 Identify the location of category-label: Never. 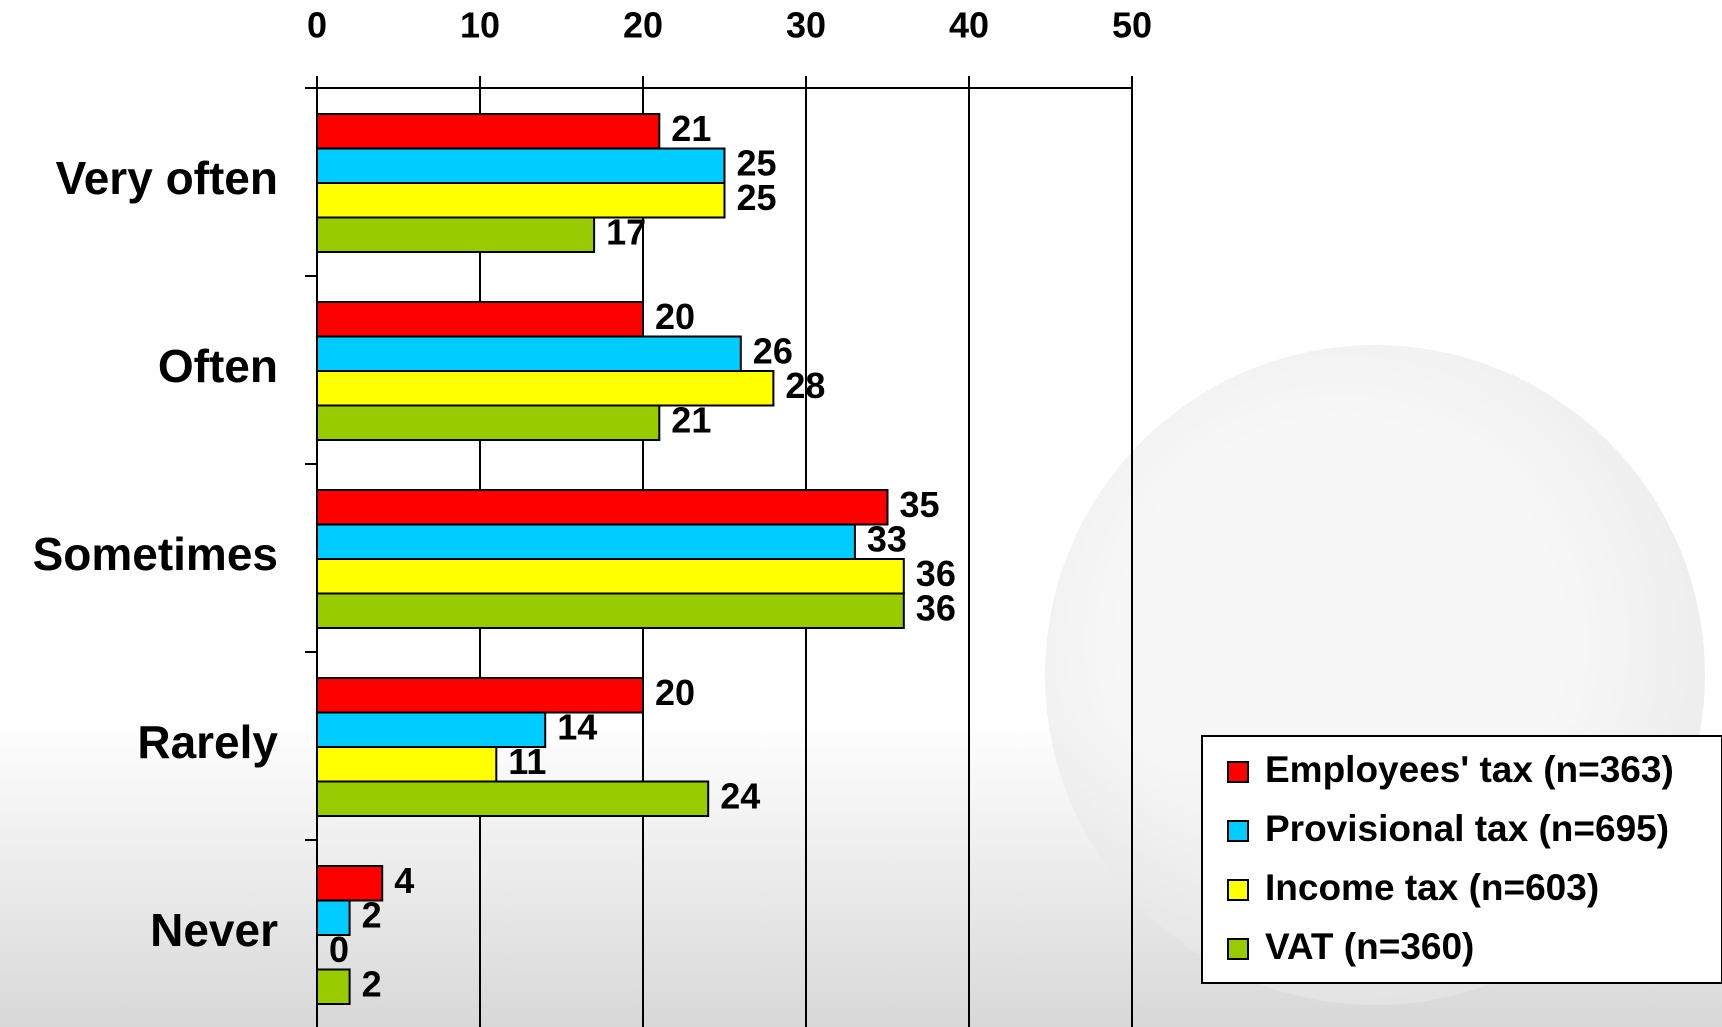
(214, 930).